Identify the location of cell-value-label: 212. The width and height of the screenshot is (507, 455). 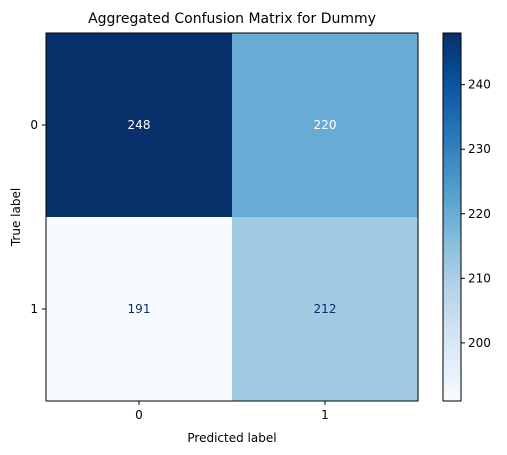
(325, 309).